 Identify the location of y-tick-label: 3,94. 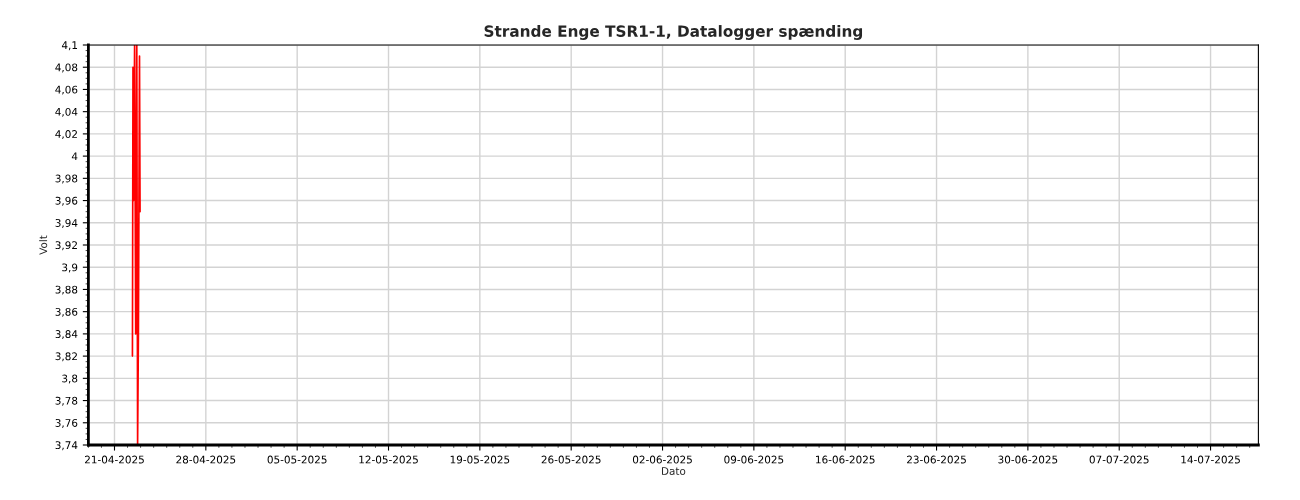
(66, 223).